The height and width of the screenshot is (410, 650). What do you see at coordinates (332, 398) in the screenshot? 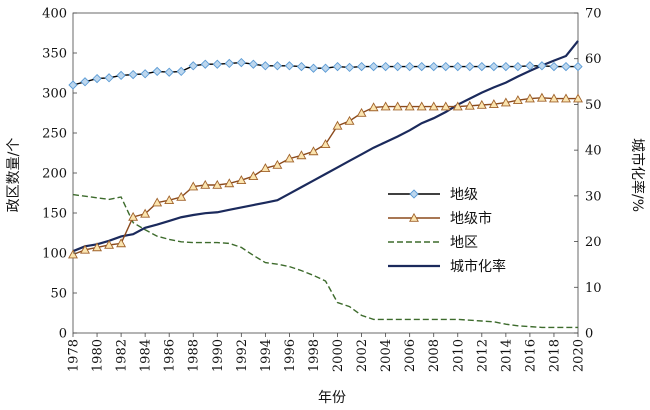
I see `x-axis-title: 年份` at bounding box center [332, 398].